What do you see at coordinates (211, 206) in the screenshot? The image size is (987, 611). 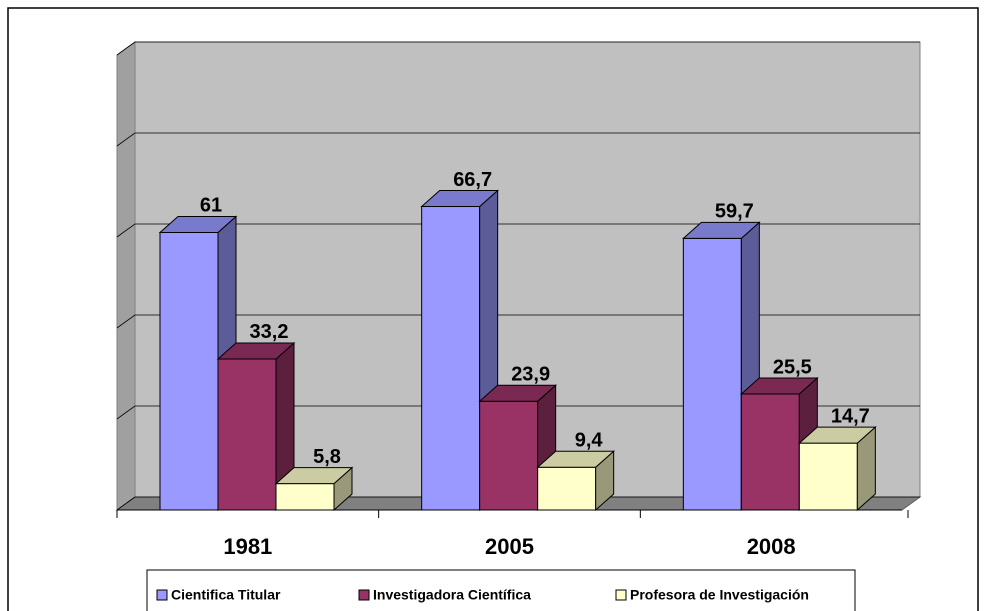 I see `data-label: 61` at bounding box center [211, 206].